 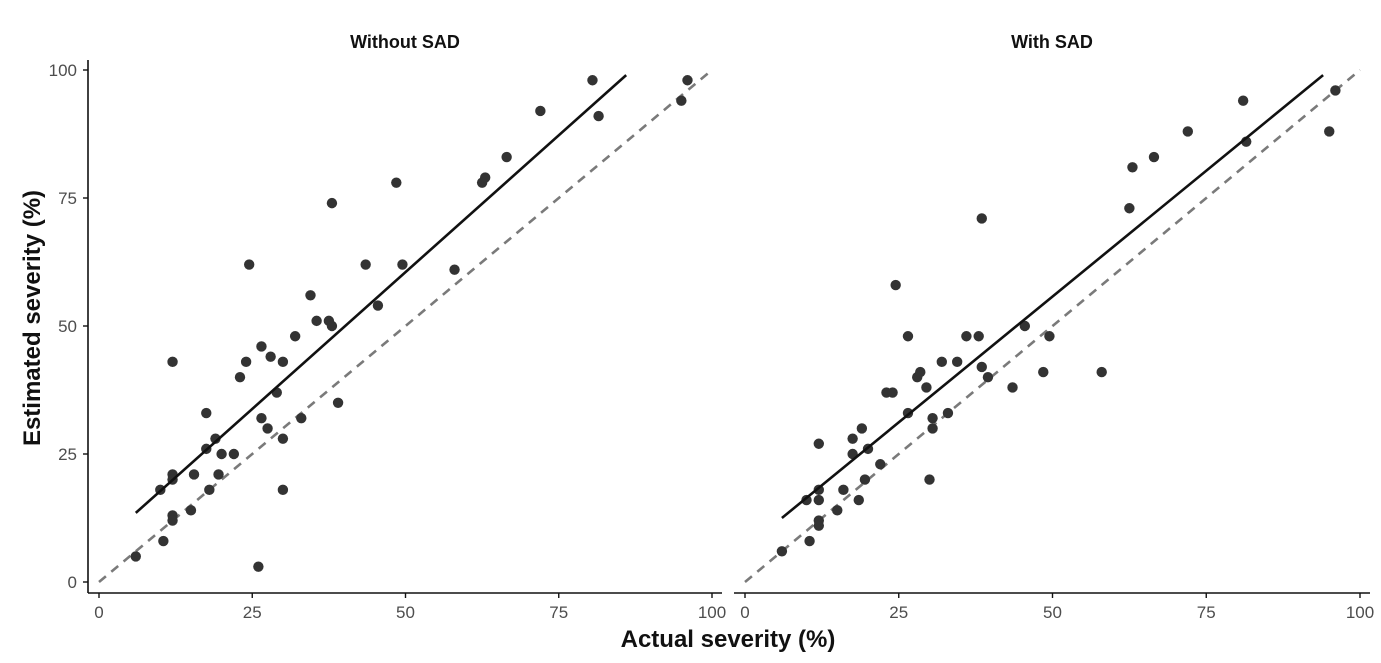 What do you see at coordinates (72, 582) in the screenshot?
I see `y-tick-label: 0` at bounding box center [72, 582].